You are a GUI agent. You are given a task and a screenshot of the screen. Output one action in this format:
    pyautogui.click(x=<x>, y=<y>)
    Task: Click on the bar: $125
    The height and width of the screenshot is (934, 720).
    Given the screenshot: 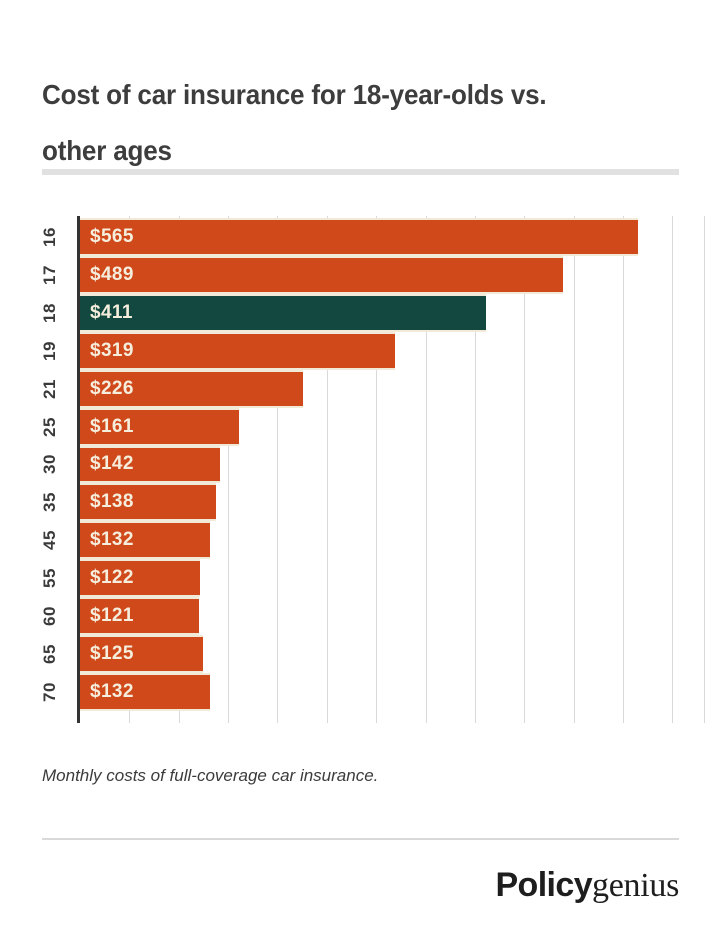 What is the action you would take?
    pyautogui.click(x=142, y=654)
    